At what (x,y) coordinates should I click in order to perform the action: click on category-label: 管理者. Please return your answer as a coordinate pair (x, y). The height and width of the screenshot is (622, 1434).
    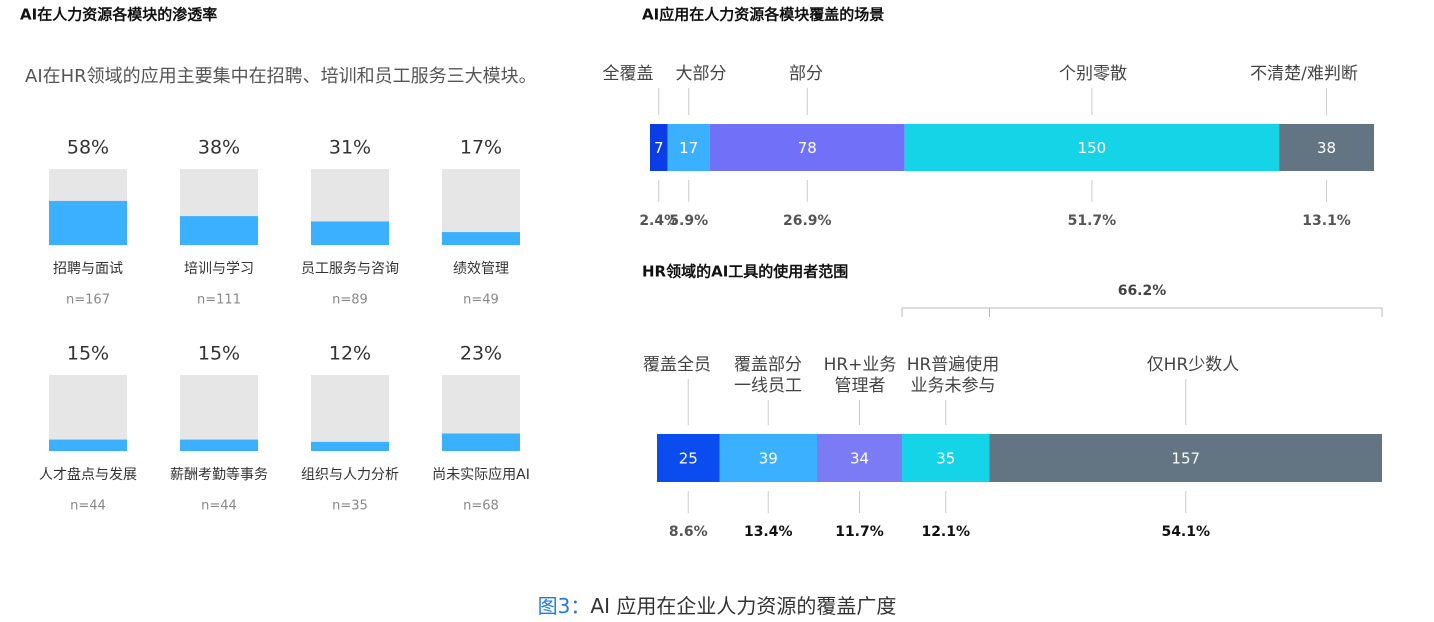
    Looking at the image, I should click on (860, 386).